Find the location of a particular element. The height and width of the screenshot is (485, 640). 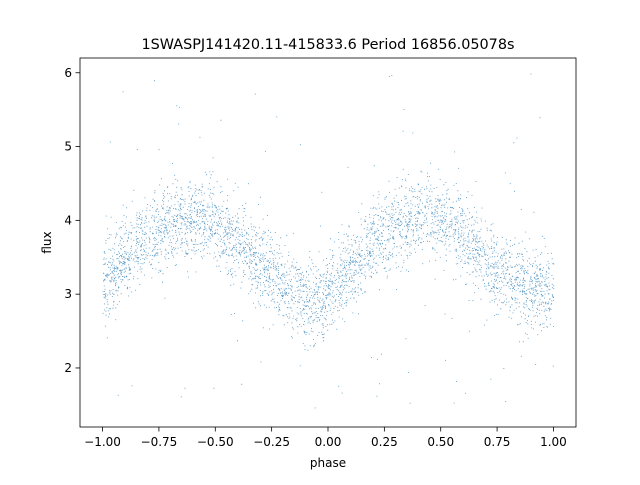

x-tick-label: 0.25 is located at coordinates (384, 442).